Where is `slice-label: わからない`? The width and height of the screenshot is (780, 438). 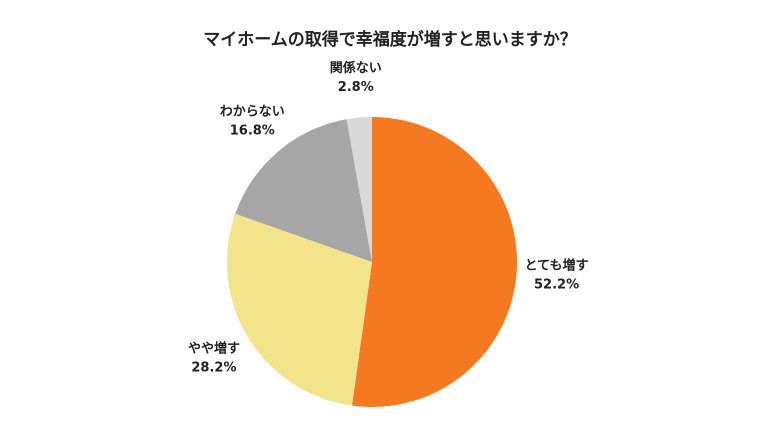 slice-label: わからない is located at coordinates (252, 111).